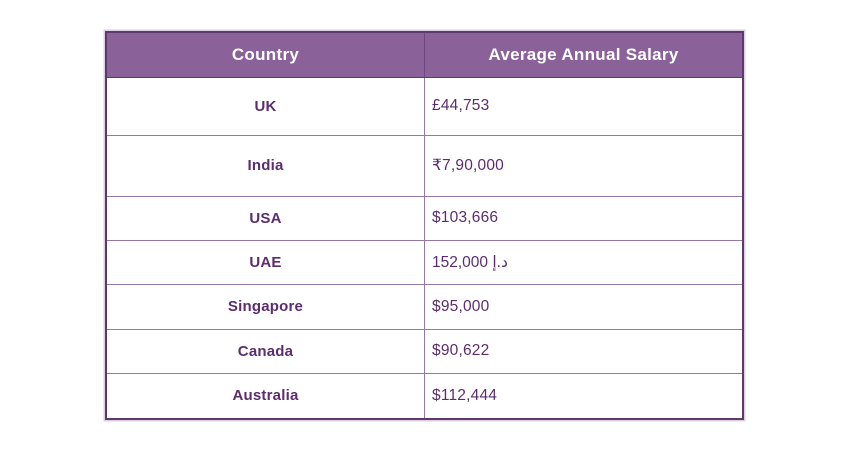 This screenshot has width=850, height=450. I want to click on salary-cell: $95,000, so click(584, 306).